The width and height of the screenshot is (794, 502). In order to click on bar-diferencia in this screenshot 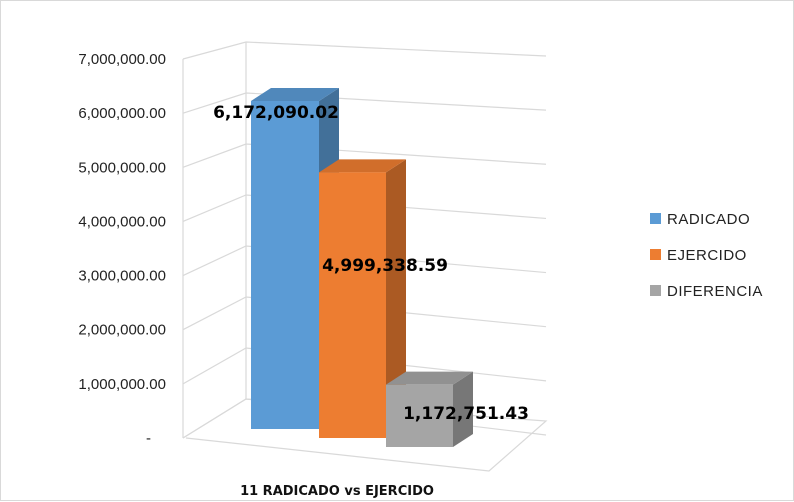, I will do `click(429, 409)`.